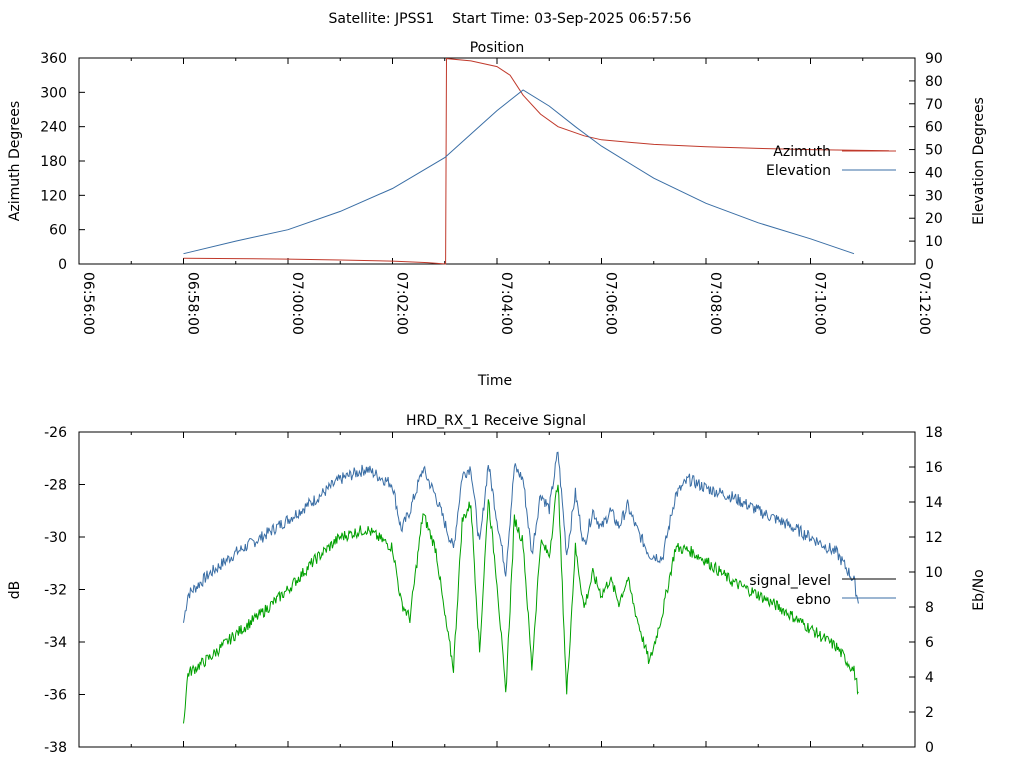  I want to click on ebno-tick-label: 8, so click(929, 608).